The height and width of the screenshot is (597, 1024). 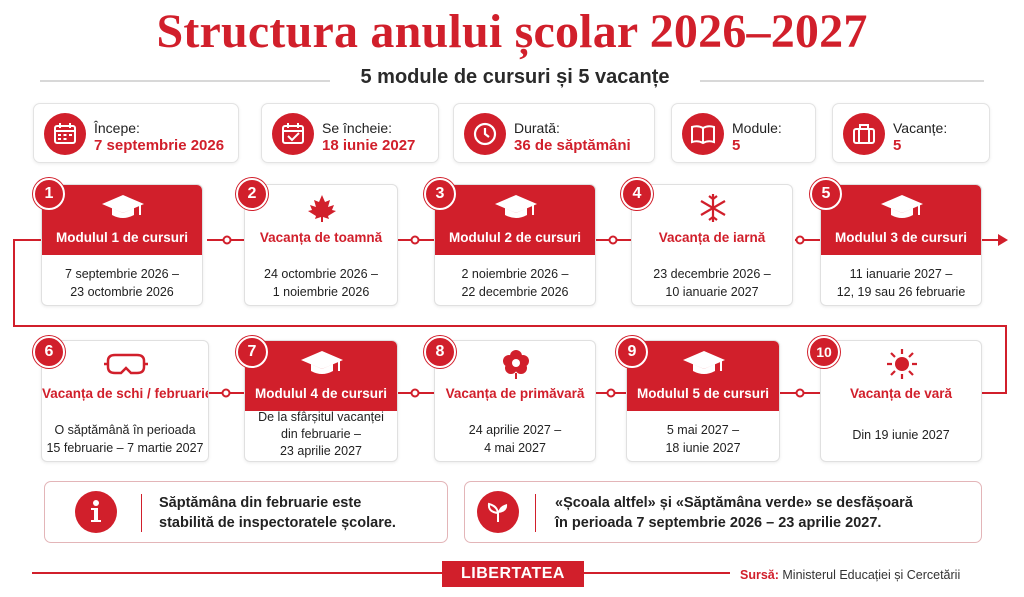 What do you see at coordinates (702, 393) in the screenshot?
I see `period-name: Modulul 5 de cursuri` at bounding box center [702, 393].